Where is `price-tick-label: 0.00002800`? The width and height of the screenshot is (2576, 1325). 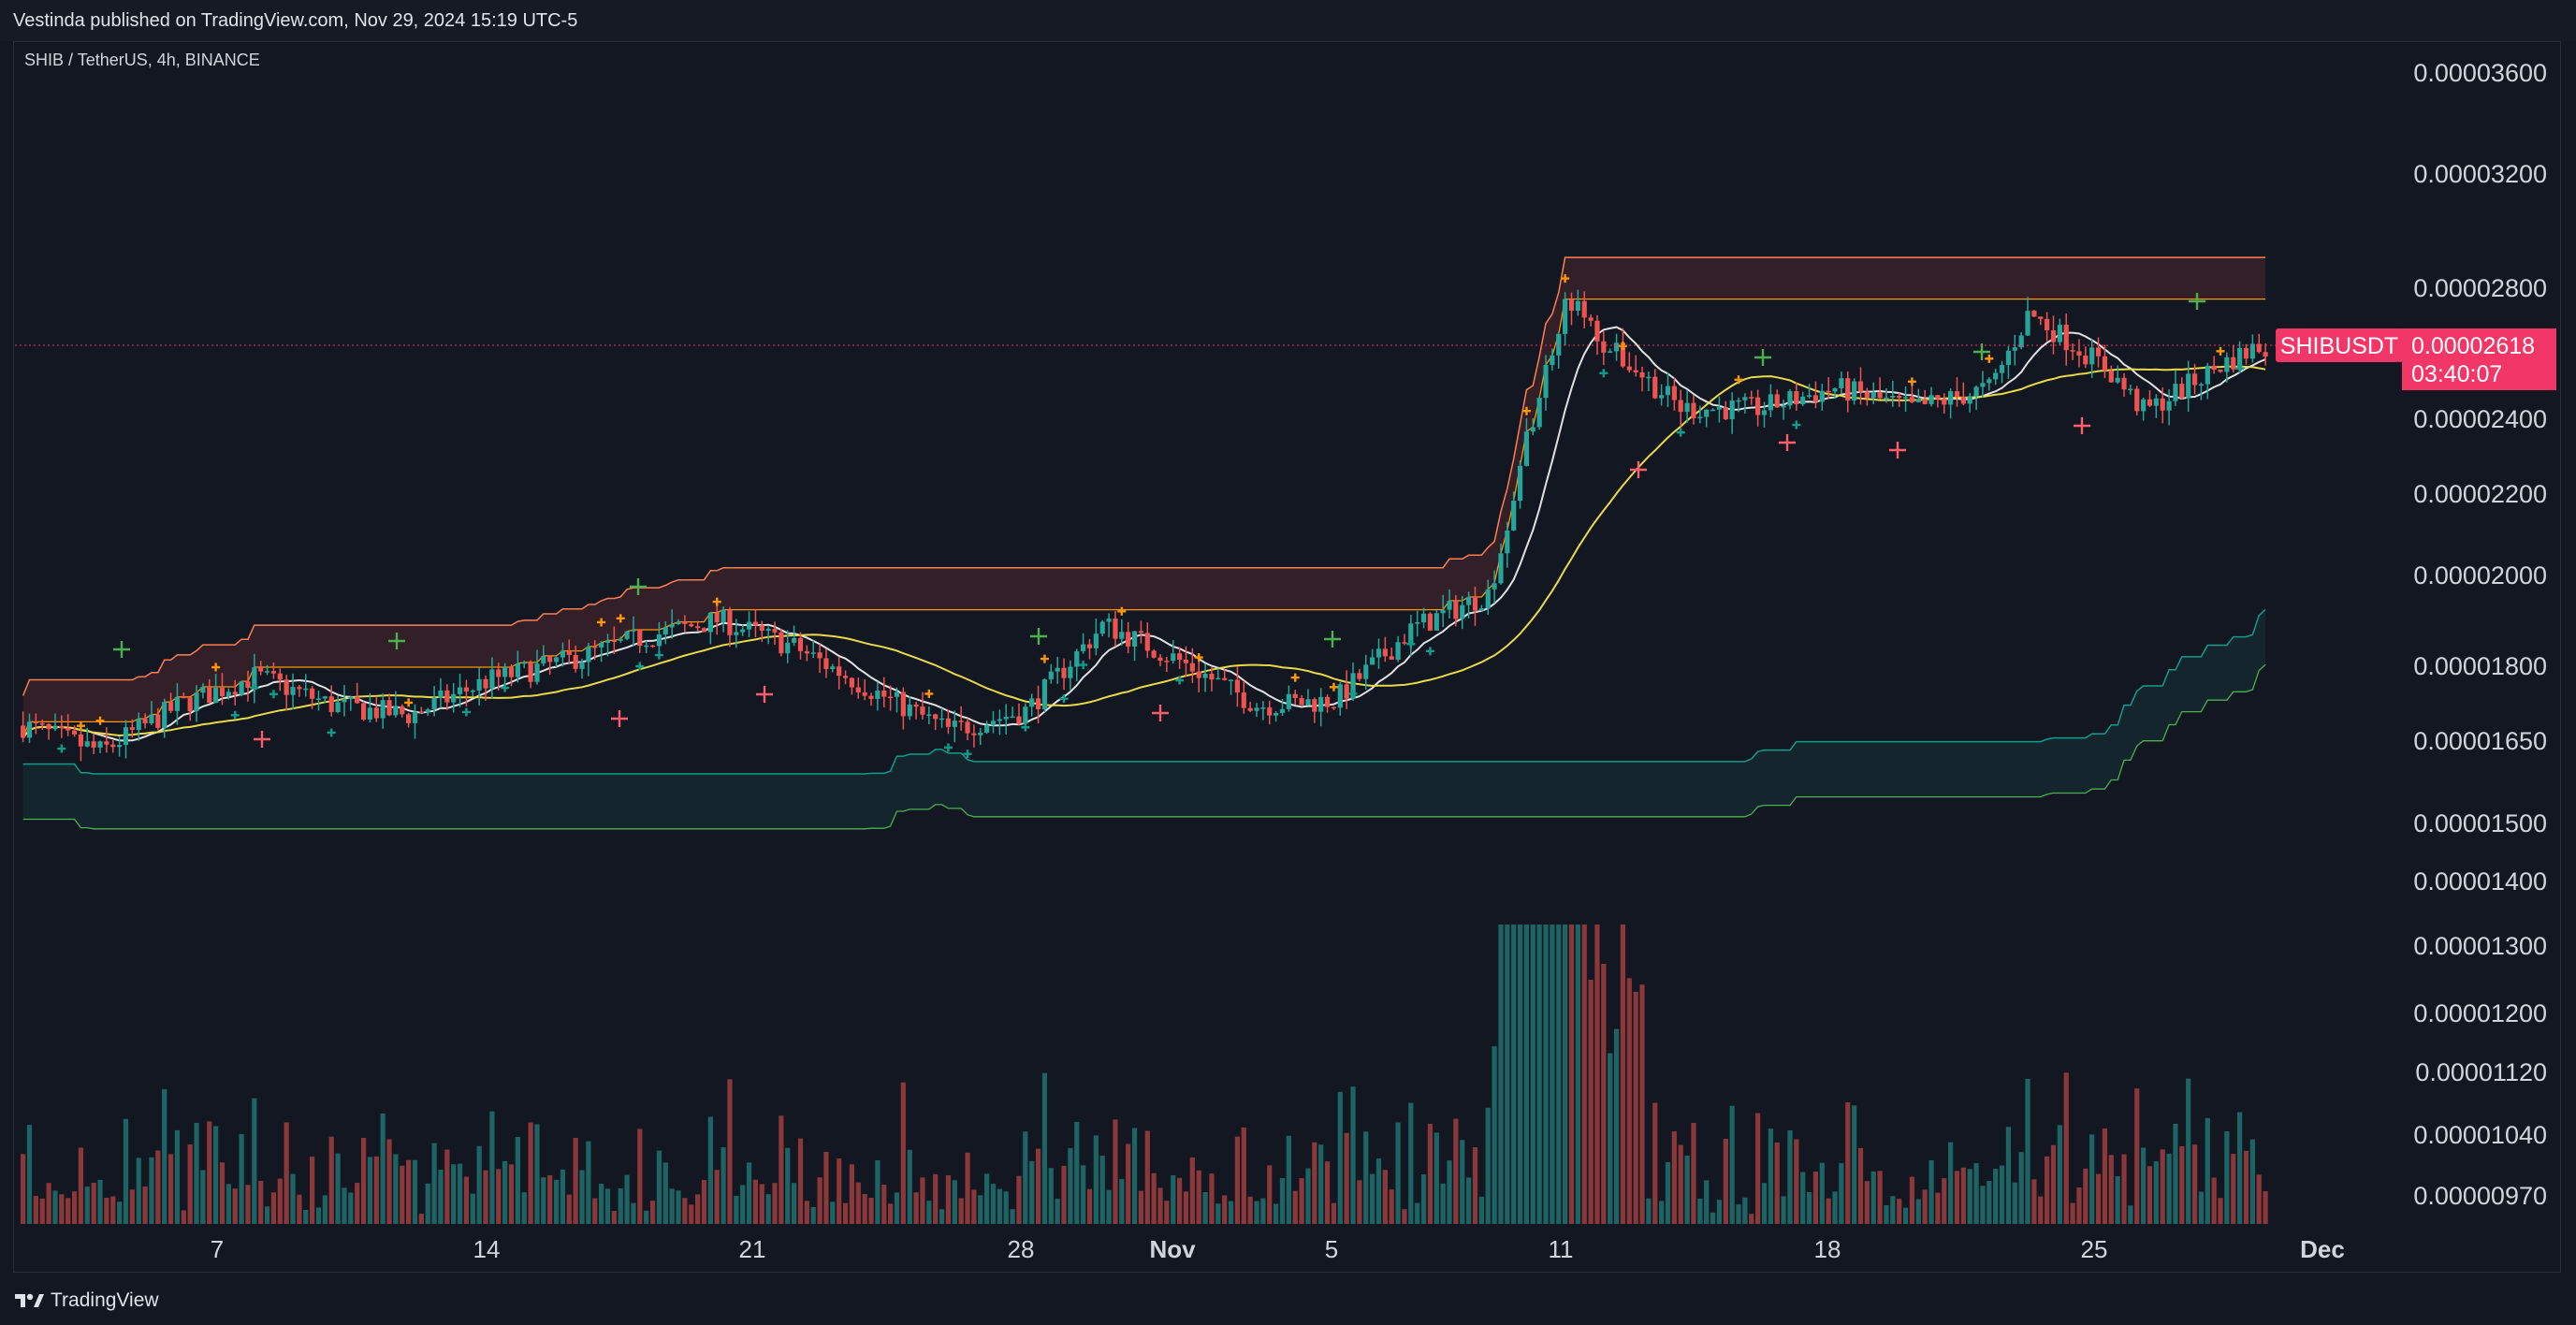 price-tick-label: 0.00002800 is located at coordinates (2480, 288).